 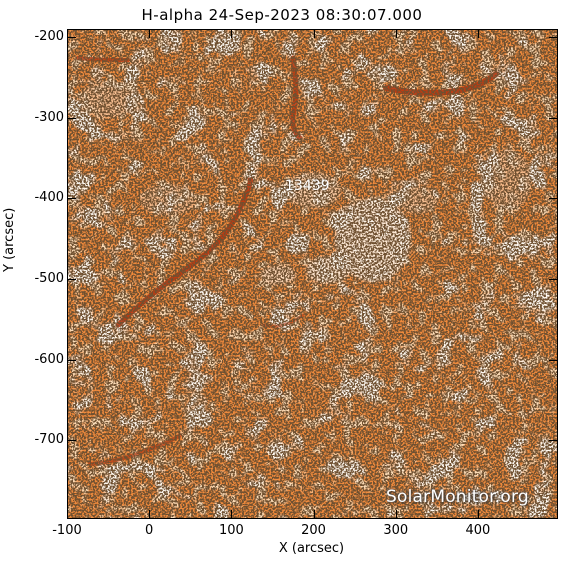 What do you see at coordinates (49, 359) in the screenshot?
I see `y-tick-label: -600` at bounding box center [49, 359].